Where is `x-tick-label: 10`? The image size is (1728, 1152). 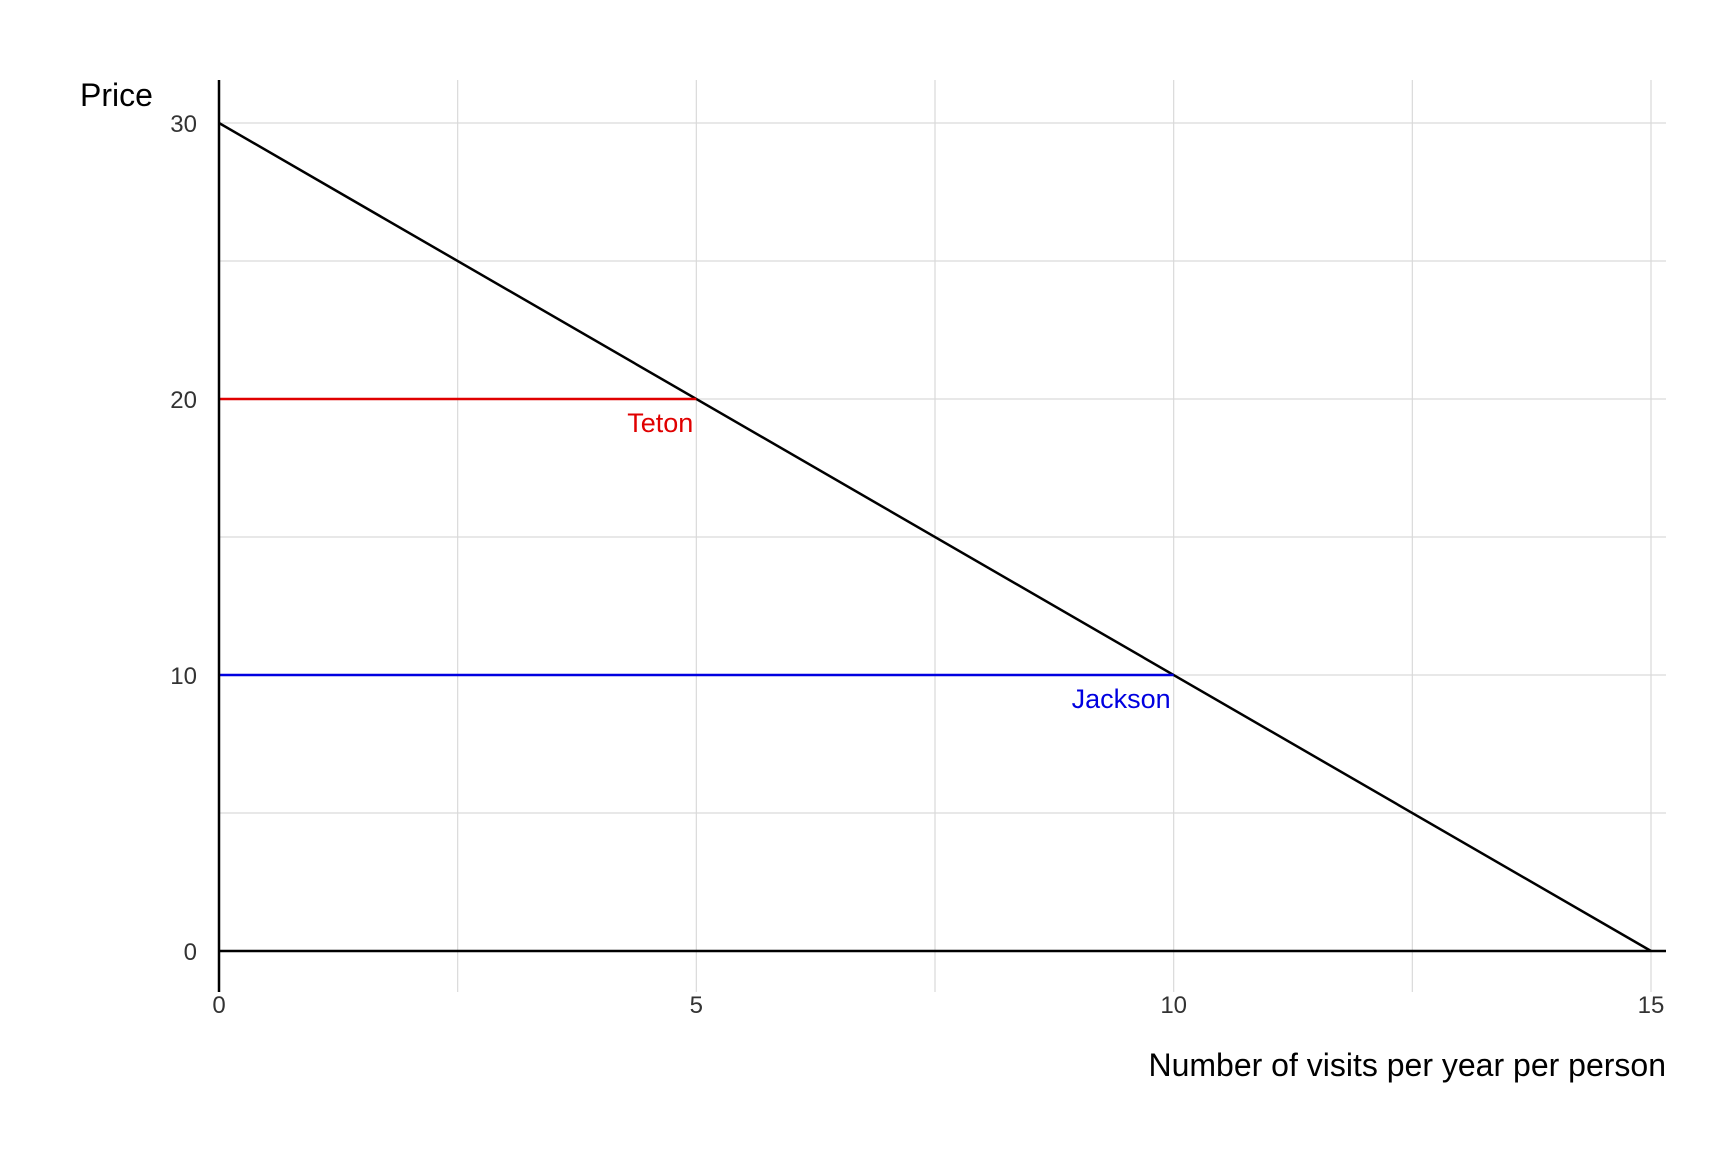
x-tick-label: 10 is located at coordinates (1173, 1005).